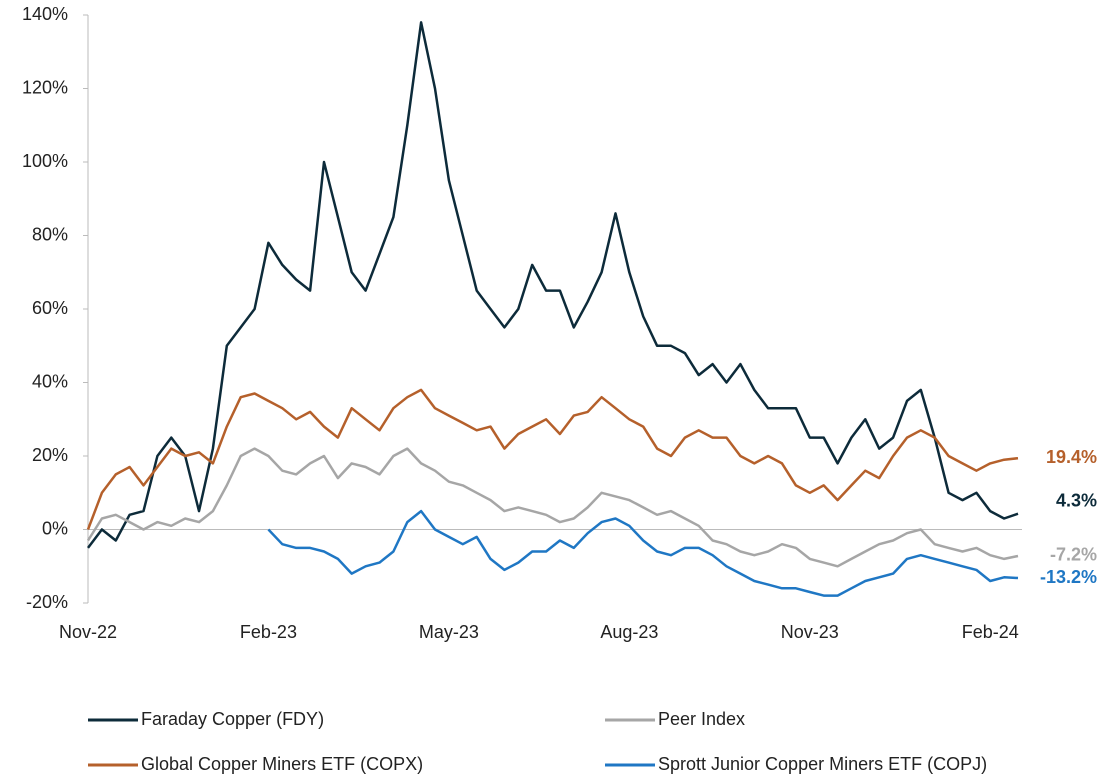 Image resolution: width=1101 pixels, height=777 pixels. Describe the element at coordinates (1071, 457) in the screenshot. I see `end-label: 19.4%` at that location.